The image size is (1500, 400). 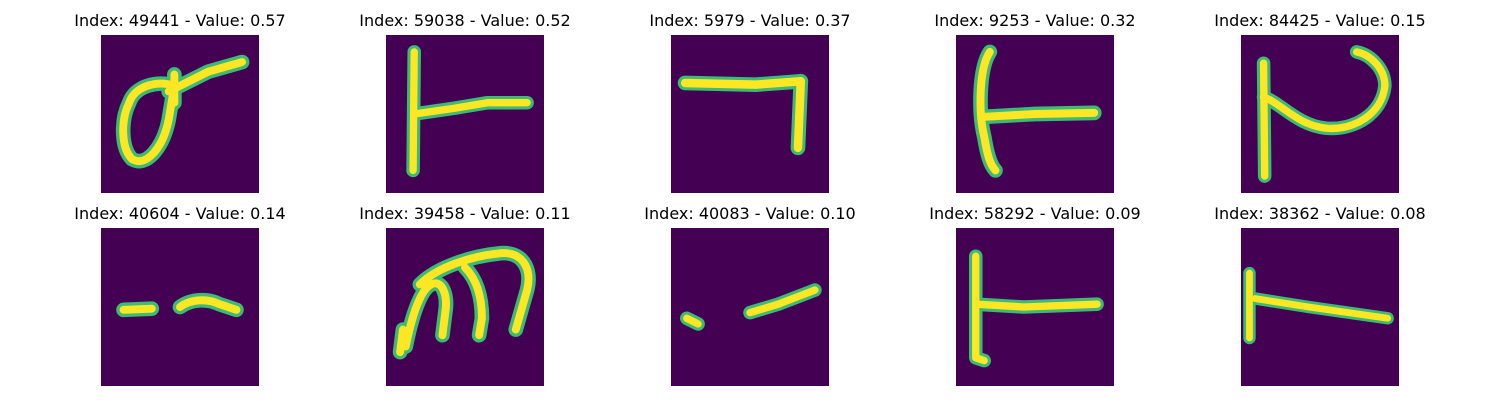 I want to click on image-panel: Index: 58292 - Value: 0.09, so click(x=1035, y=299).